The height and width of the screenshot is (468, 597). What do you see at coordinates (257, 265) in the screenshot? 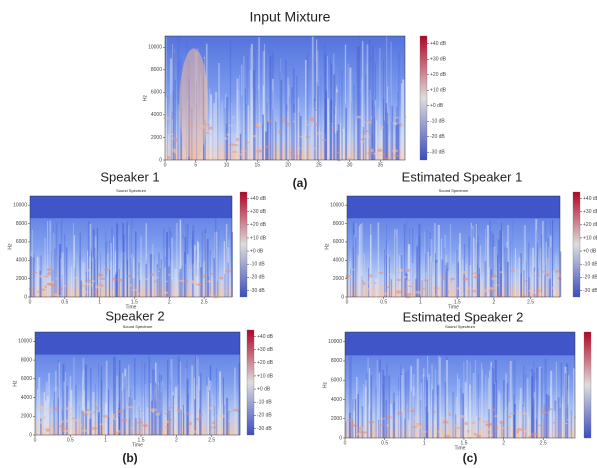
I see `colorbar-tick-label: -10 dB` at bounding box center [257, 265].